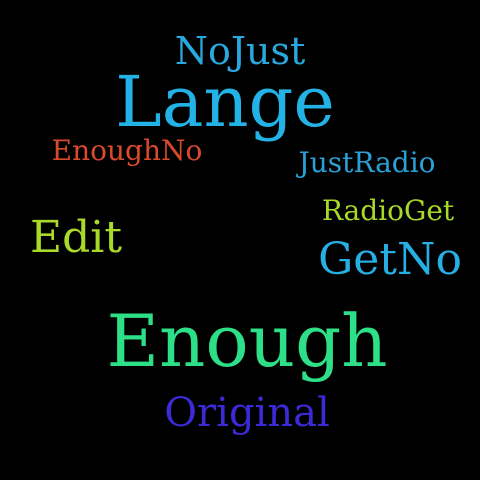  Describe the element at coordinates (247, 413) in the screenshot. I see `word-original: Original` at that location.